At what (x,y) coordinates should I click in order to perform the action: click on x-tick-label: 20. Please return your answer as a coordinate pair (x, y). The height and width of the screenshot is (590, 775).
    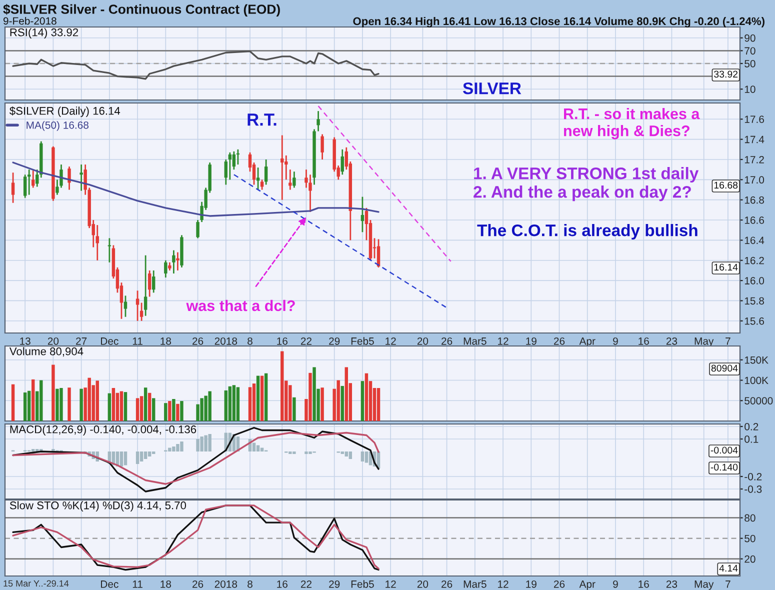
    Looking at the image, I should click on (422, 584).